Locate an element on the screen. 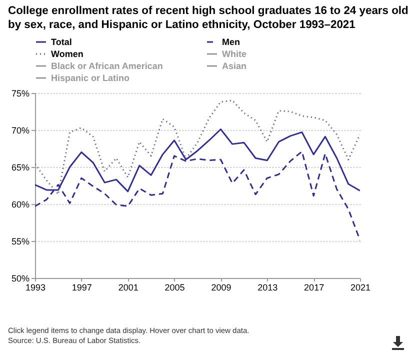  legend-label: White is located at coordinates (234, 54).